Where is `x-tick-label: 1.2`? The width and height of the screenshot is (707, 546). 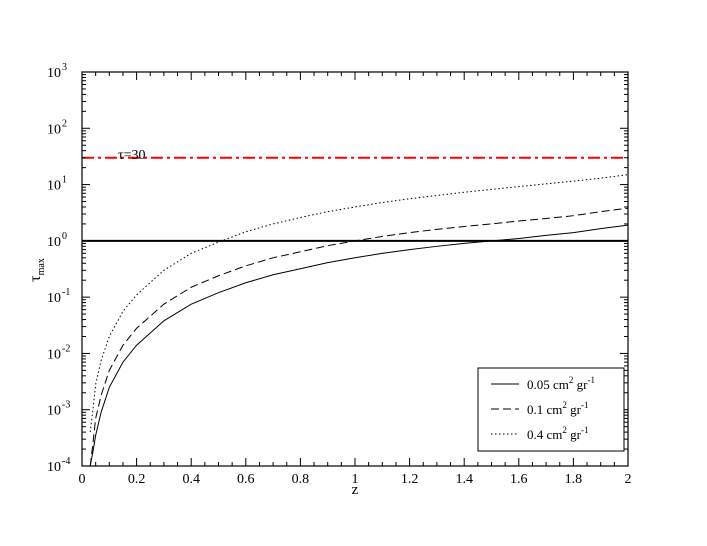 x-tick-label: 1.2 is located at coordinates (410, 479).